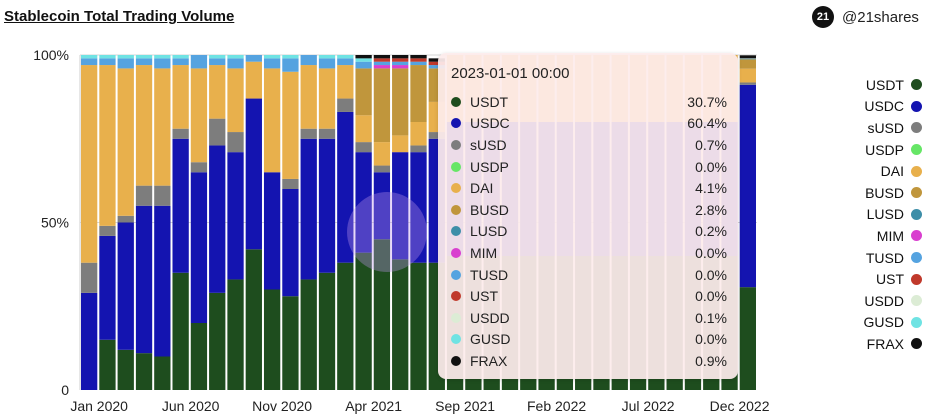 The width and height of the screenshot is (936, 416). Describe the element at coordinates (556, 406) in the screenshot. I see `x-tick-label: Feb 2022` at that location.